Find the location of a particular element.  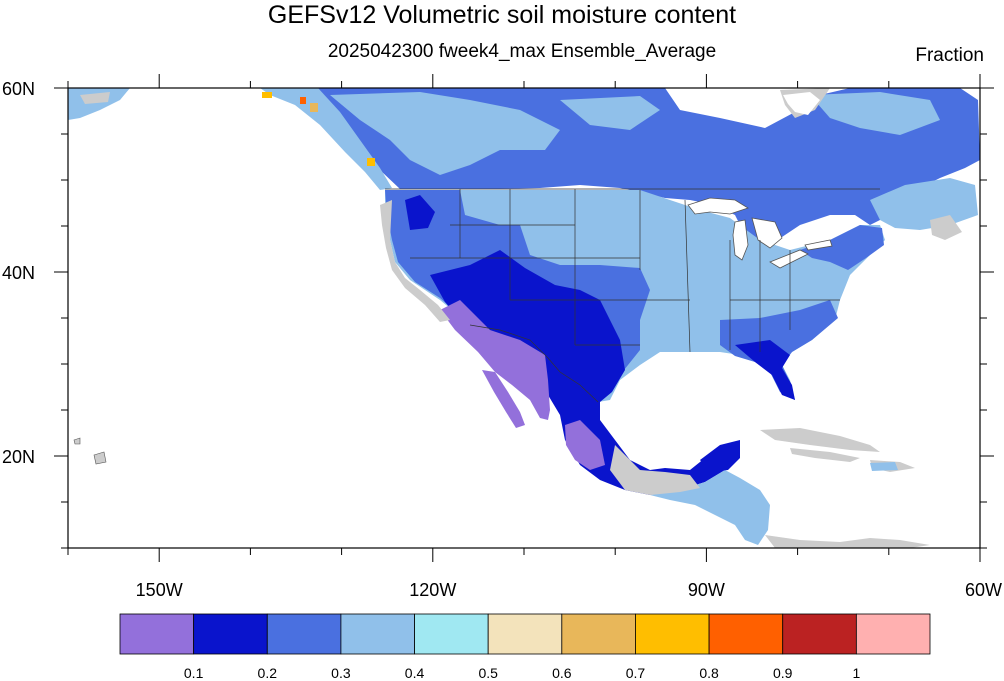

x-tick-label: 120W is located at coordinates (432, 590).